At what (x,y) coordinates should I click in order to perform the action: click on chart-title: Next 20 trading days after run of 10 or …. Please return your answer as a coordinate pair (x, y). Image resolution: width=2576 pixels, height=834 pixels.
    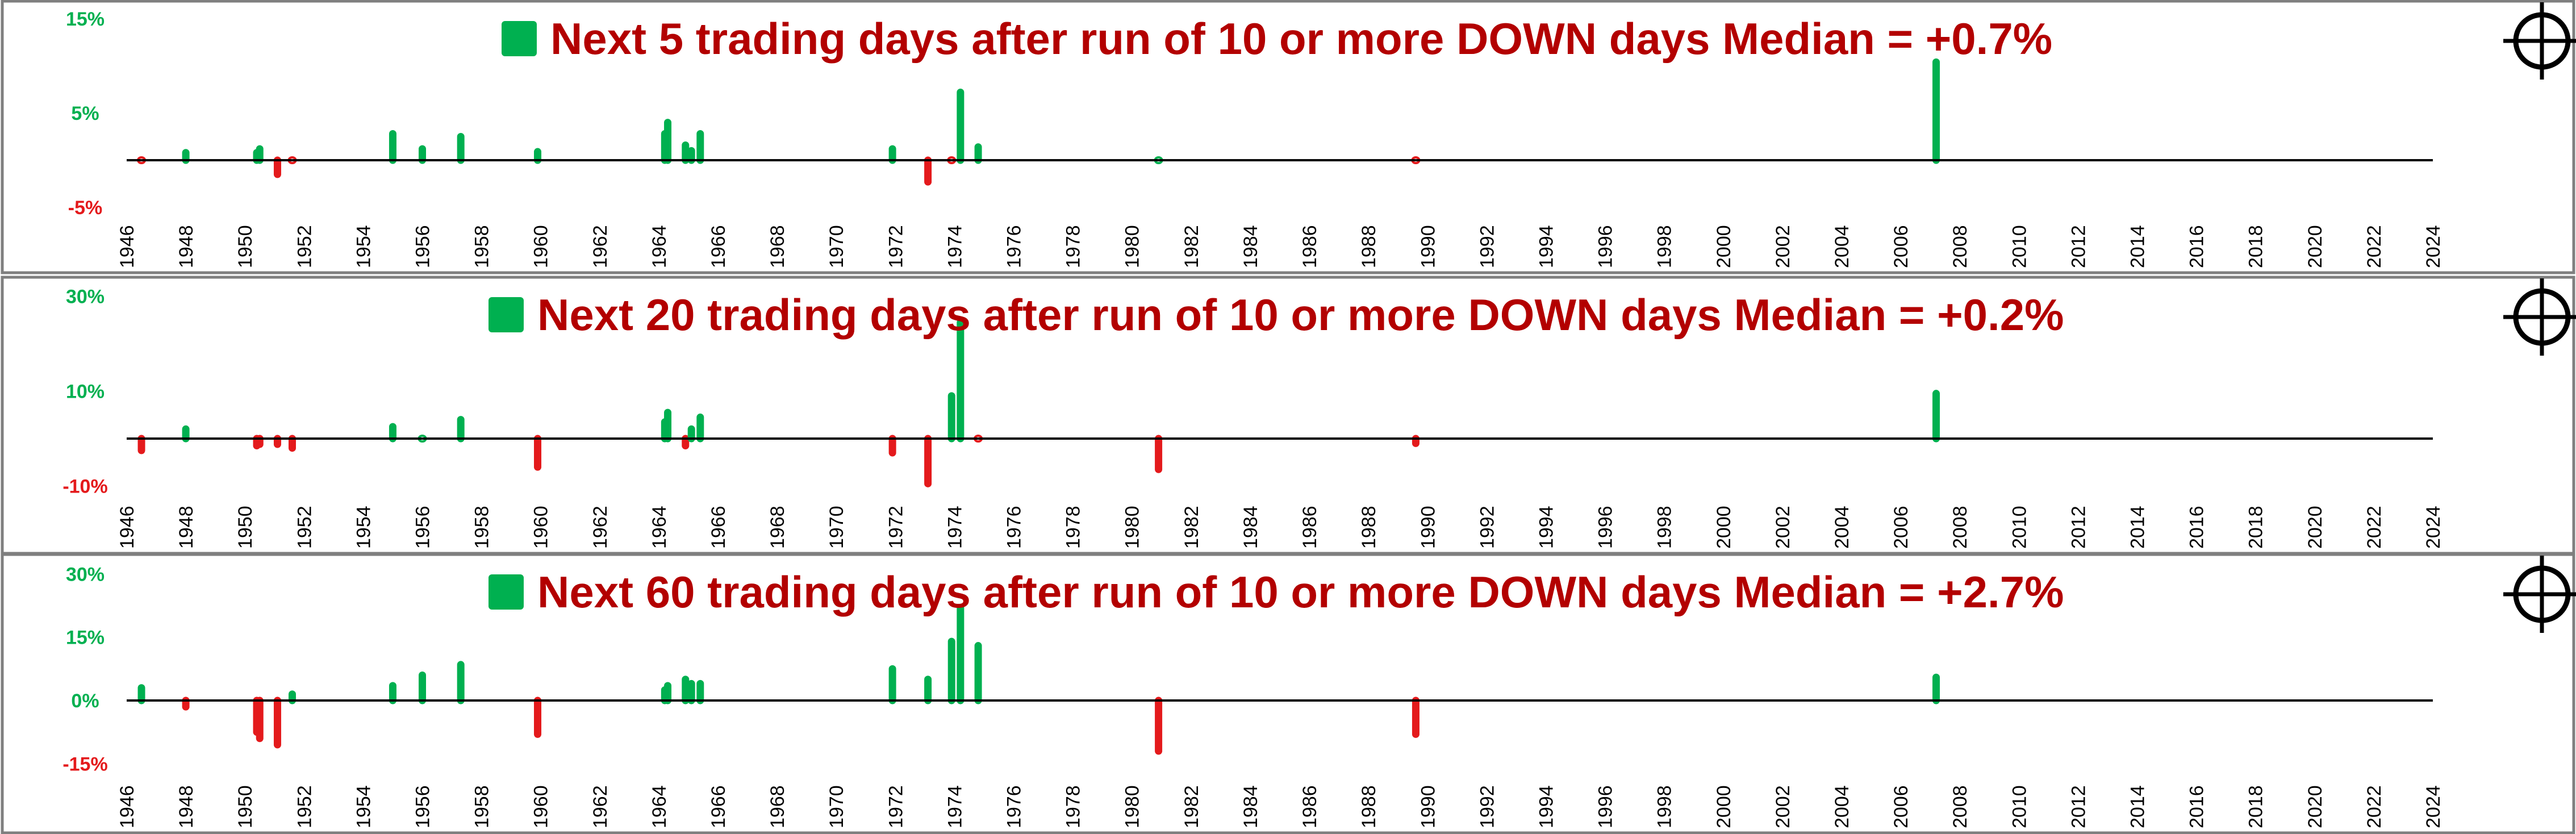
    Looking at the image, I should click on (1300, 315).